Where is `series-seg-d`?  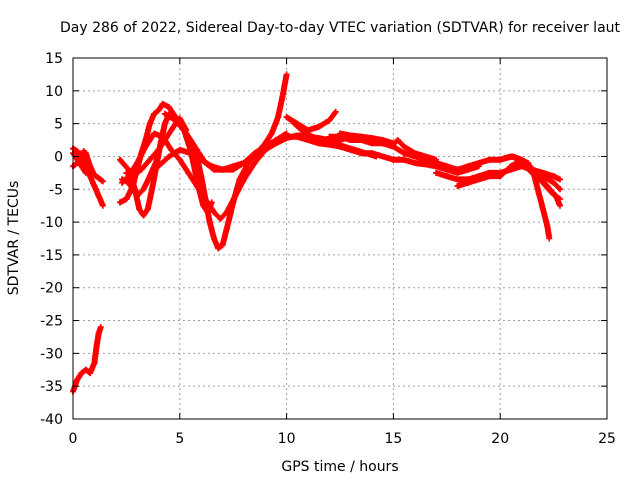
series-seg-d is located at coordinates (87, 359).